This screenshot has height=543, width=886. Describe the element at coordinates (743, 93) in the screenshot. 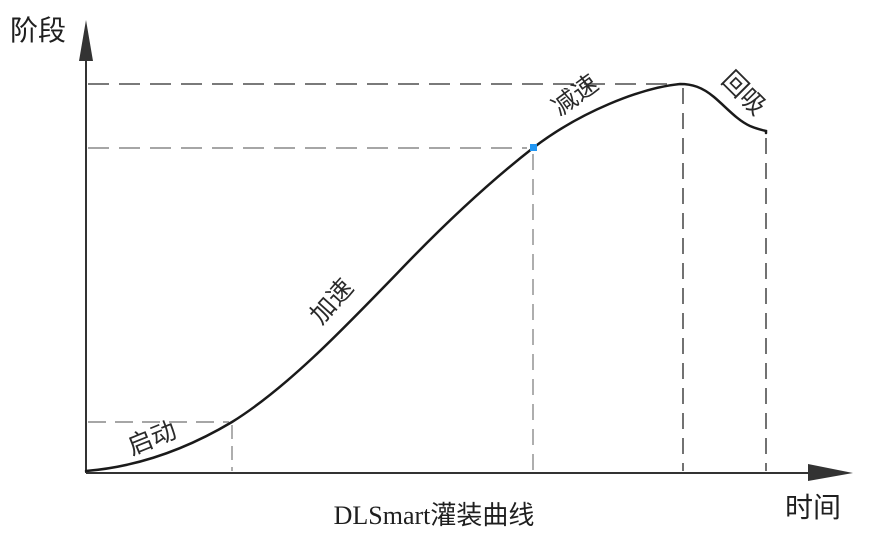

I see `phase-label-suckback: 回吸` at that location.